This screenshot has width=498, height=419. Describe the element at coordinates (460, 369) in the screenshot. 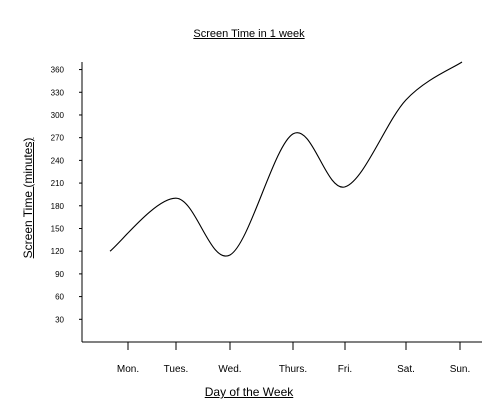

I see `x-tick-label-6: Sun.` at that location.